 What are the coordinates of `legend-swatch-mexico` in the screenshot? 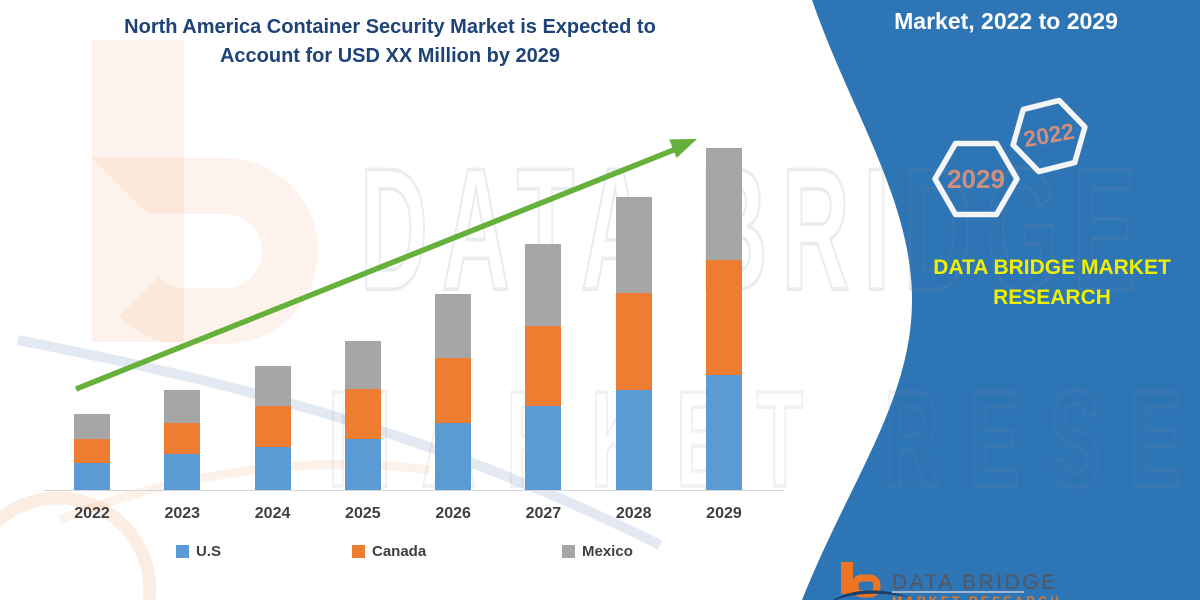 It's located at (568, 551).